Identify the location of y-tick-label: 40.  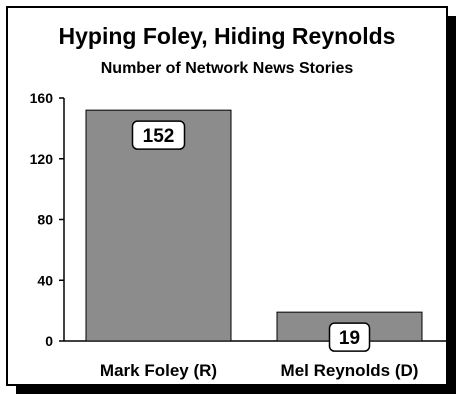
(45, 280).